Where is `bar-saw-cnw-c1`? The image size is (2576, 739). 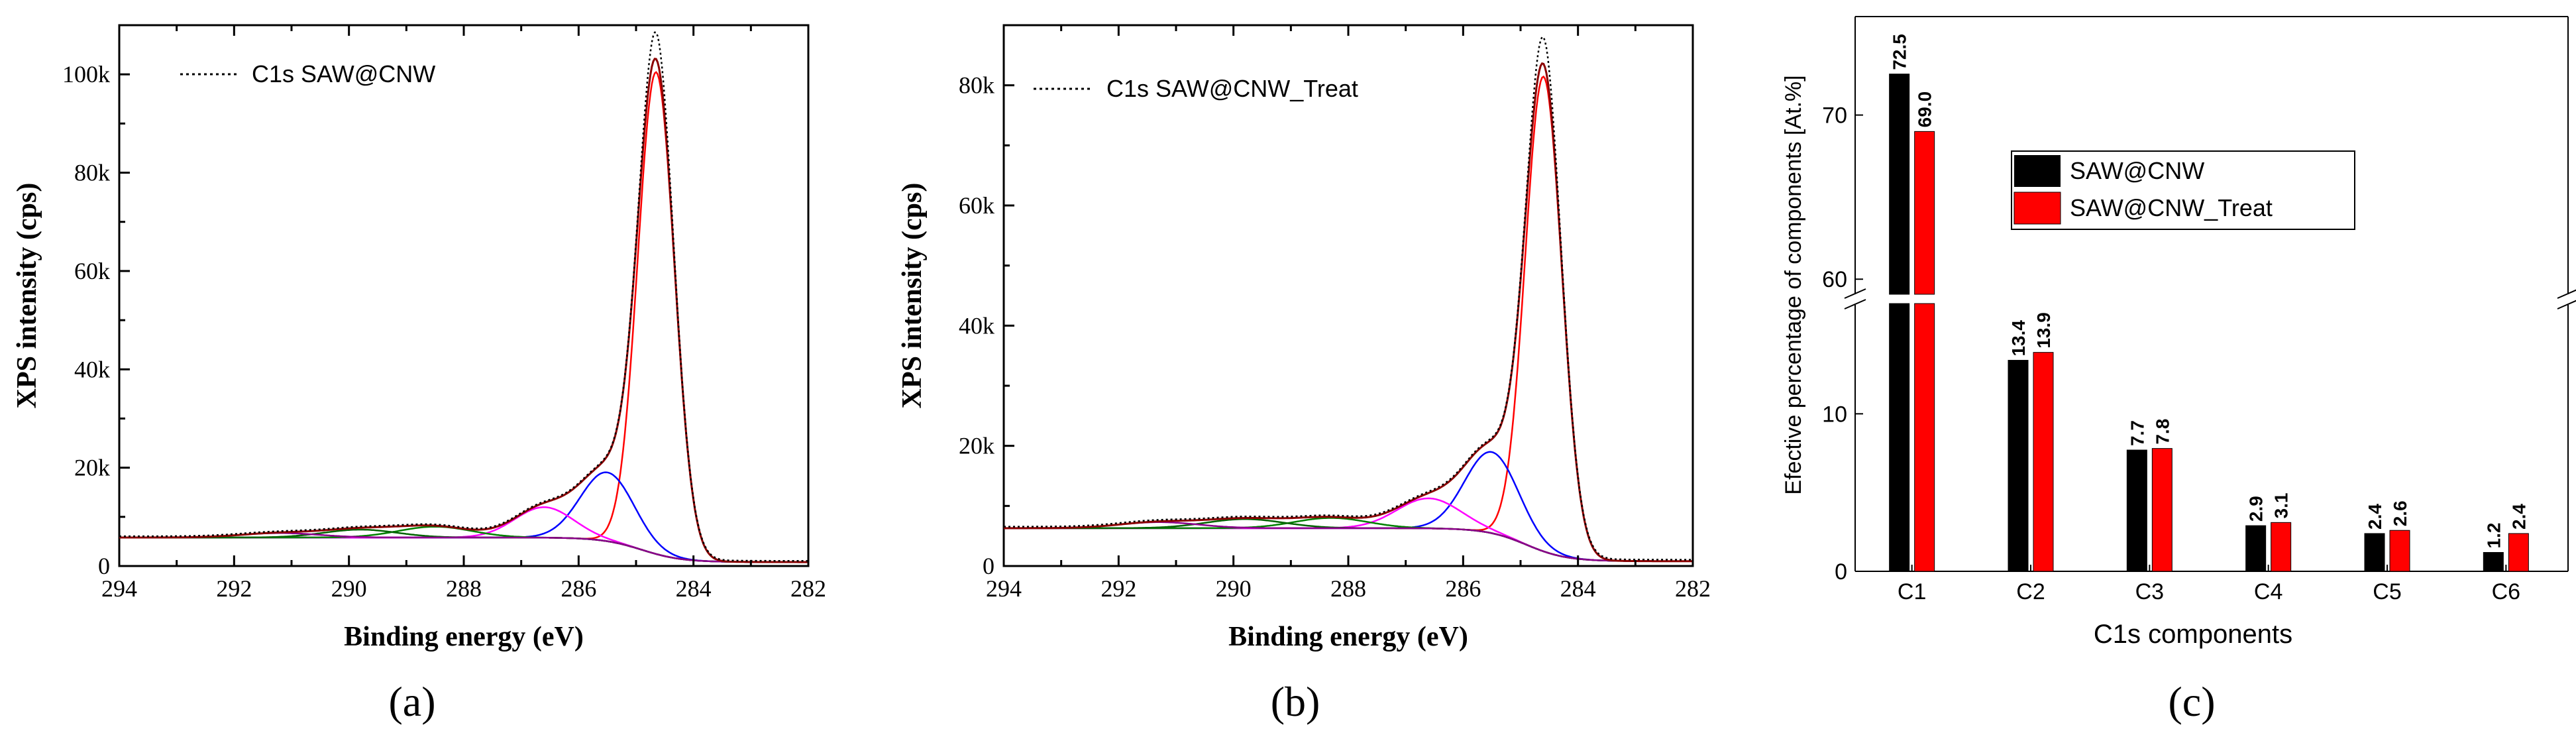 bar-saw-cnw-c1 is located at coordinates (1899, 184).